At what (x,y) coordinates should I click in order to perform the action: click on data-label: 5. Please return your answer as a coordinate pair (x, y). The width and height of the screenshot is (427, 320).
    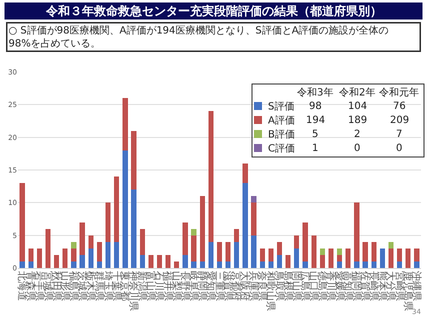
    Looking at the image, I should click on (315, 134).